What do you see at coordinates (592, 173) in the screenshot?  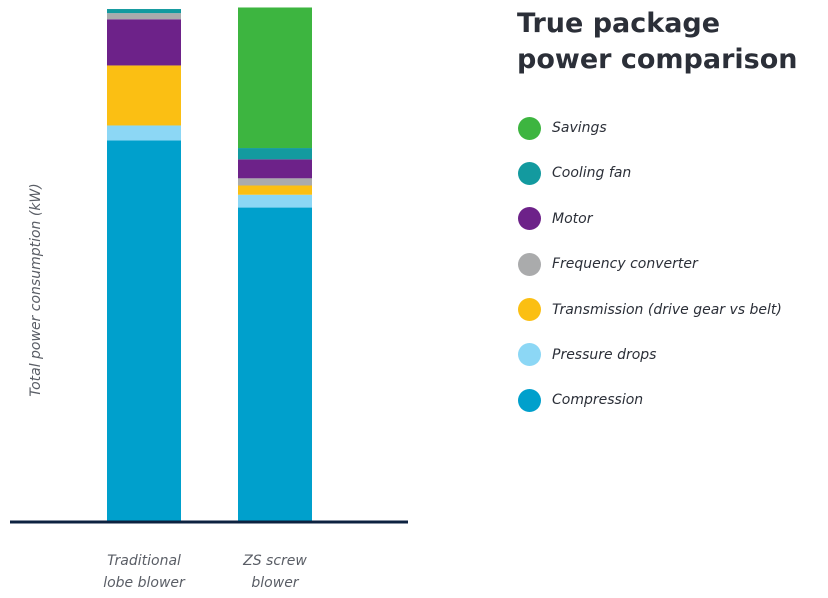 I see `legend-label: Cooling fan` at bounding box center [592, 173].